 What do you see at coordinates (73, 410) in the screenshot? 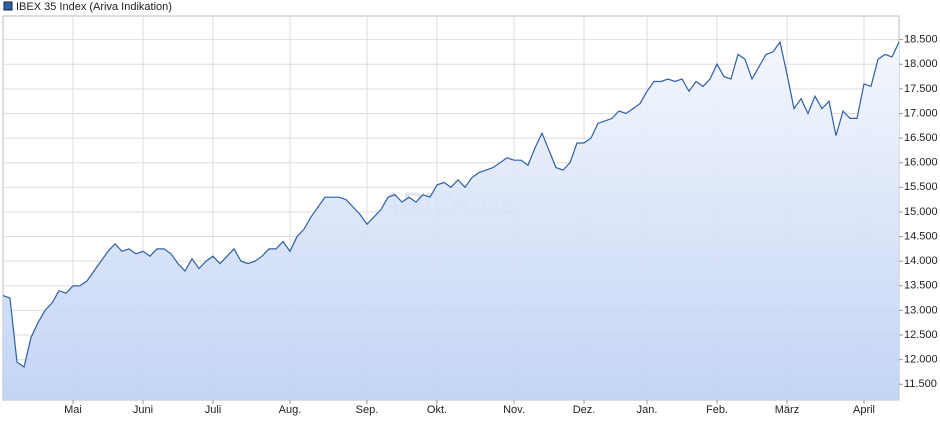
I see `x-tick-label: Mai` at bounding box center [73, 410].